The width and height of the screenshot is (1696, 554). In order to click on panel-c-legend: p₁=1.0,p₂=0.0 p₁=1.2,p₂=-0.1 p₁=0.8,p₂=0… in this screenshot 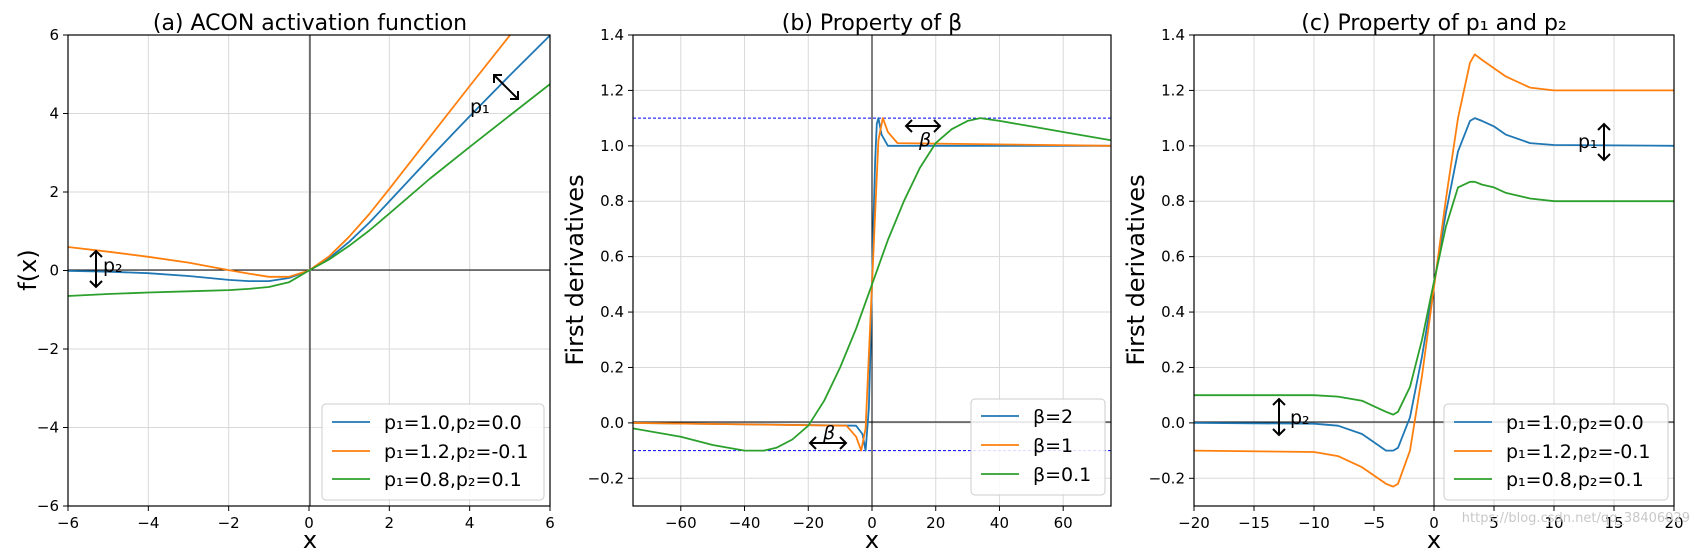, I will do `click(1556, 452)`.